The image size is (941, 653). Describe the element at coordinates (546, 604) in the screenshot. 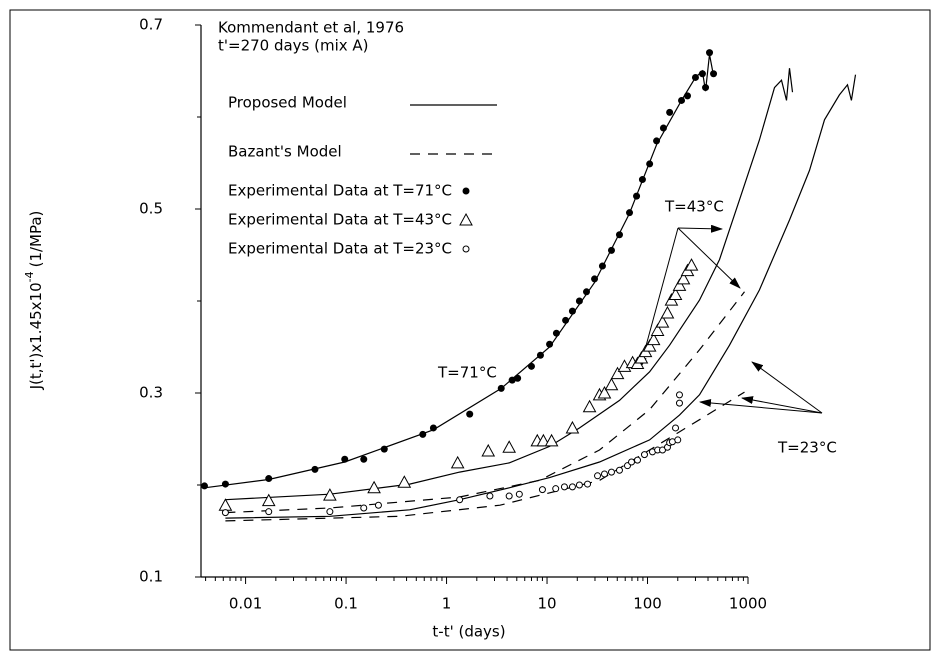

I see `x-tick-label: 10` at that location.